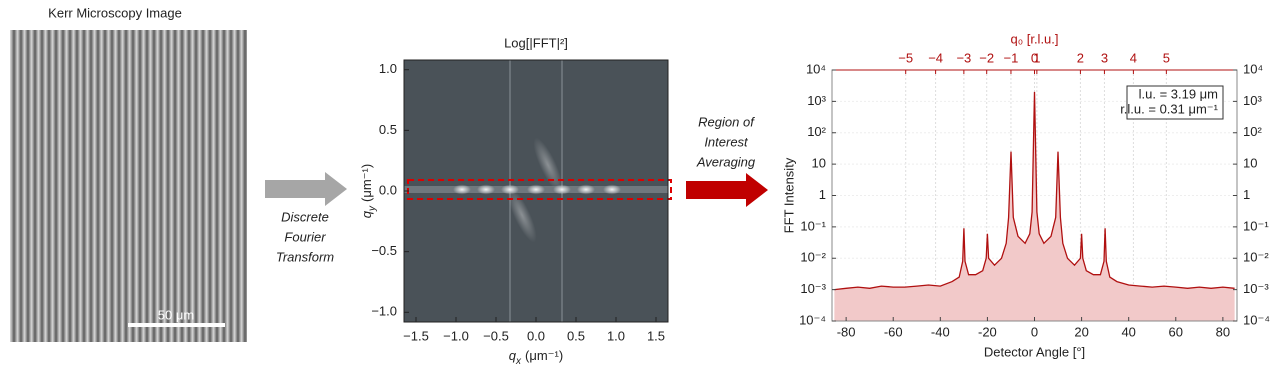  What do you see at coordinates (1176, 331) in the screenshot?
I see `x-tick-label: 60` at bounding box center [1176, 331].